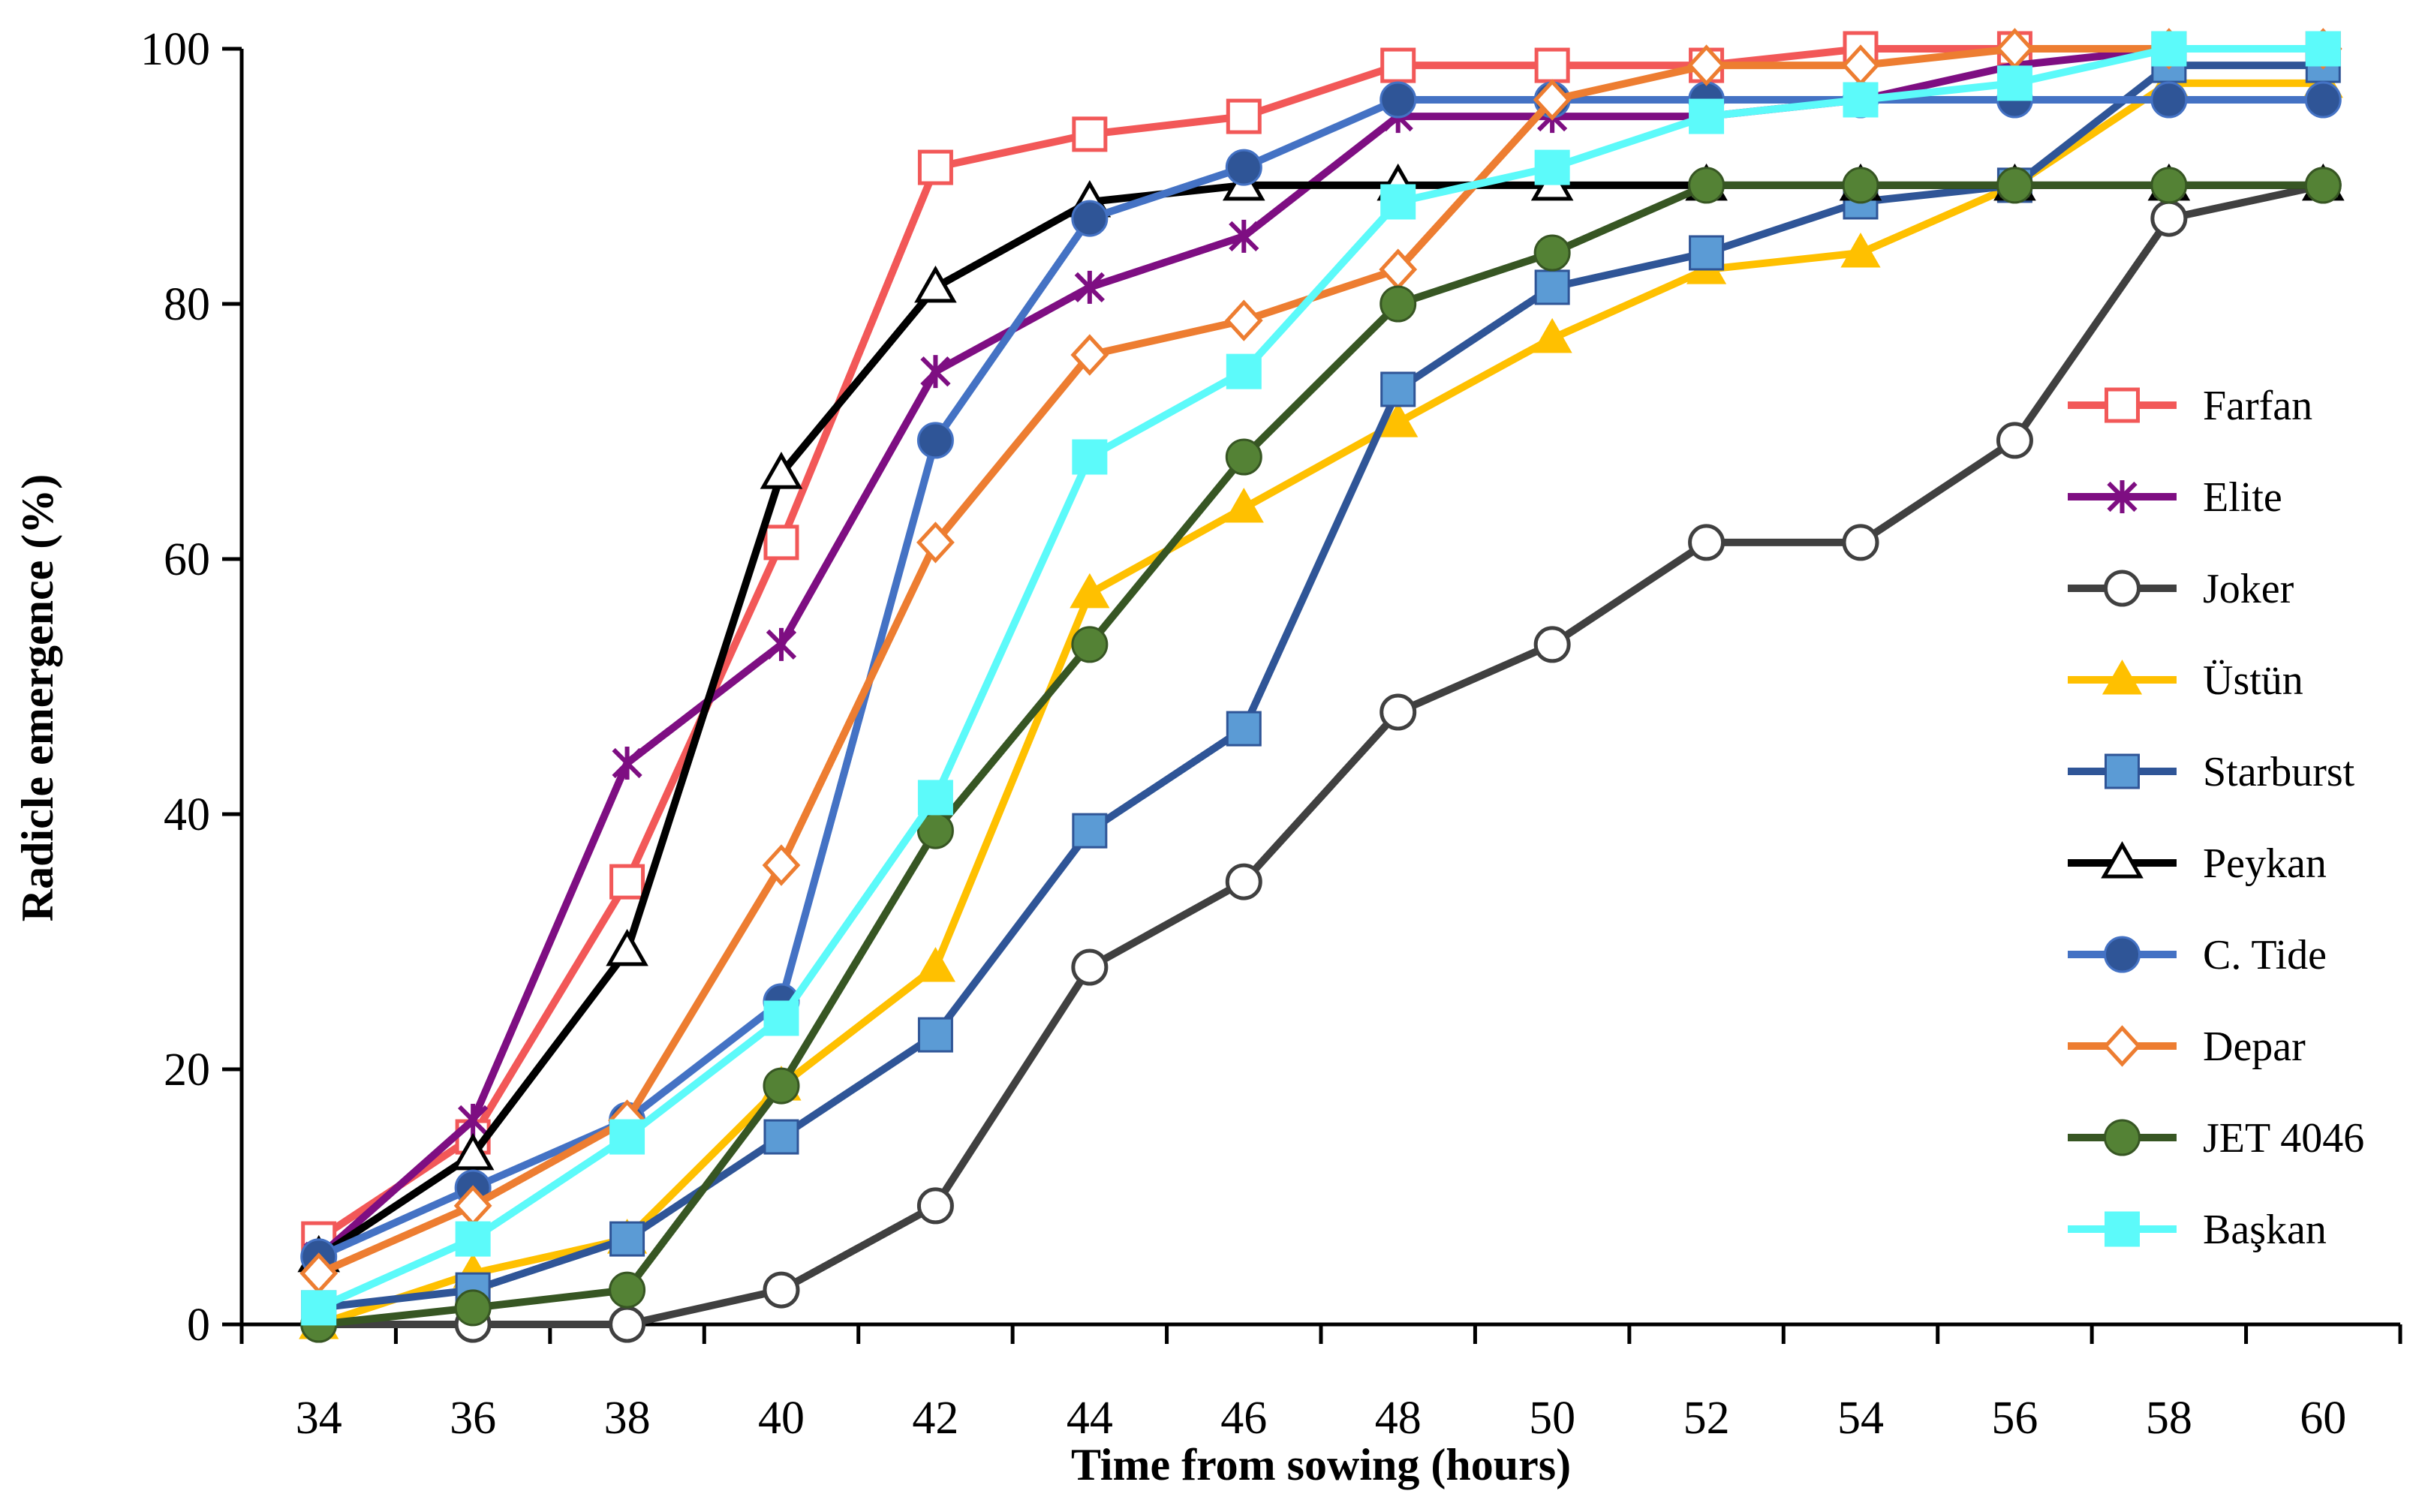 This screenshot has width=2416, height=1512. I want to click on legend-label: Elite, so click(2242, 498).